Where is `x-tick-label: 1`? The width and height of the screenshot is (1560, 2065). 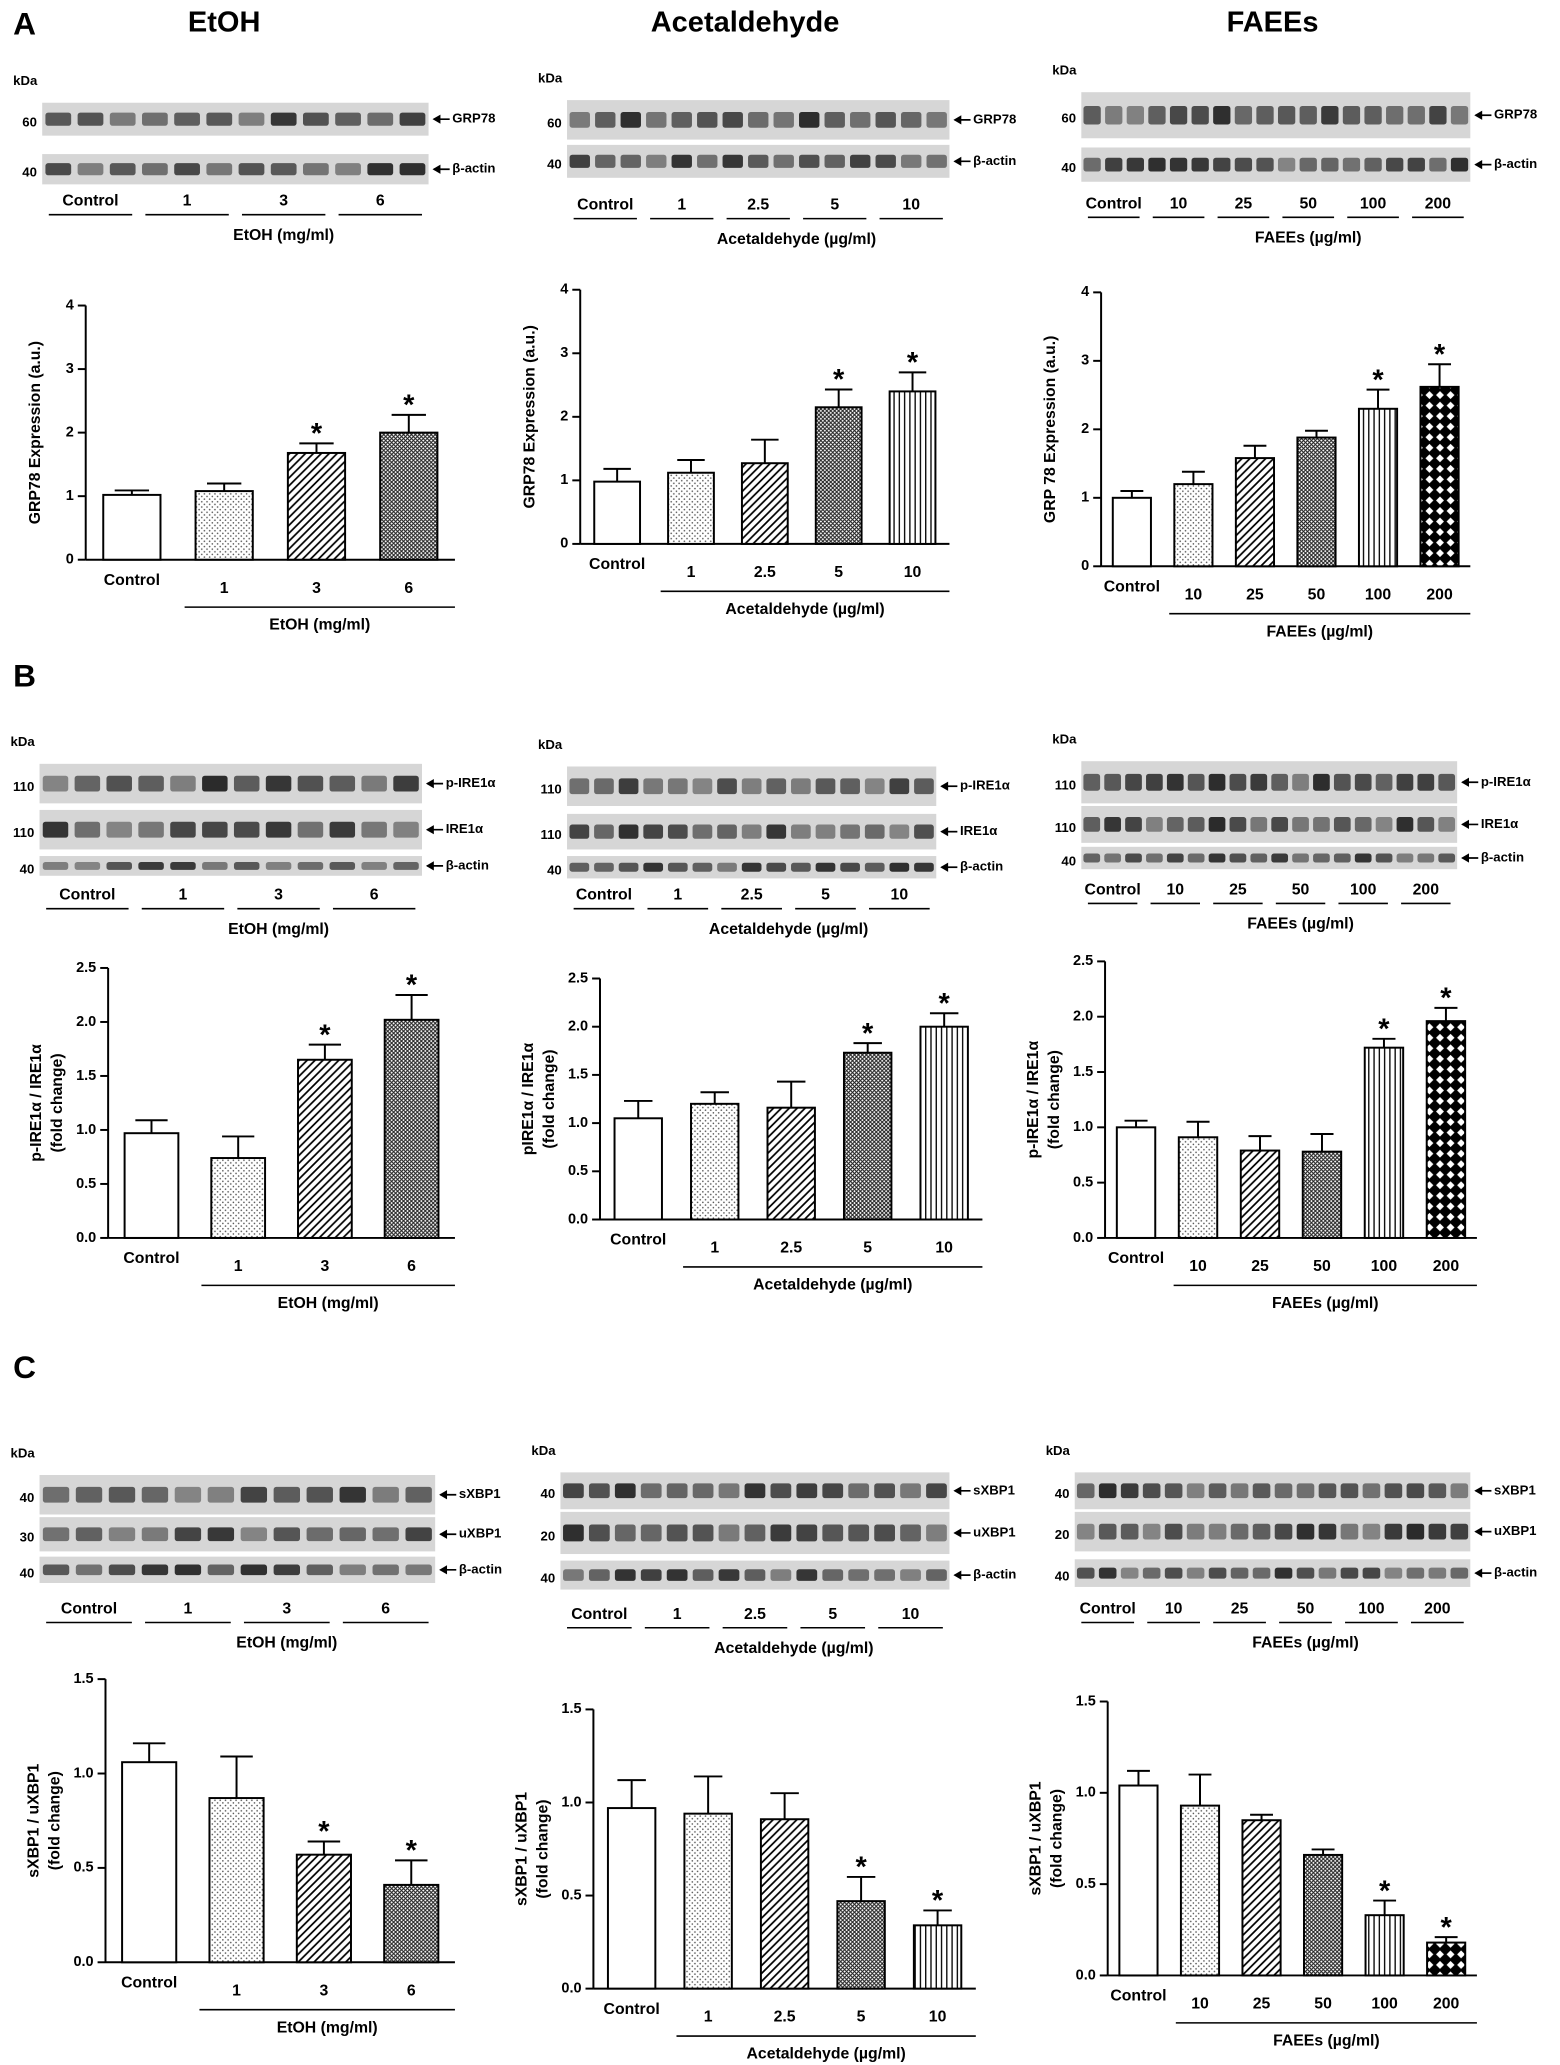 x-tick-label: 1 is located at coordinates (238, 1266).